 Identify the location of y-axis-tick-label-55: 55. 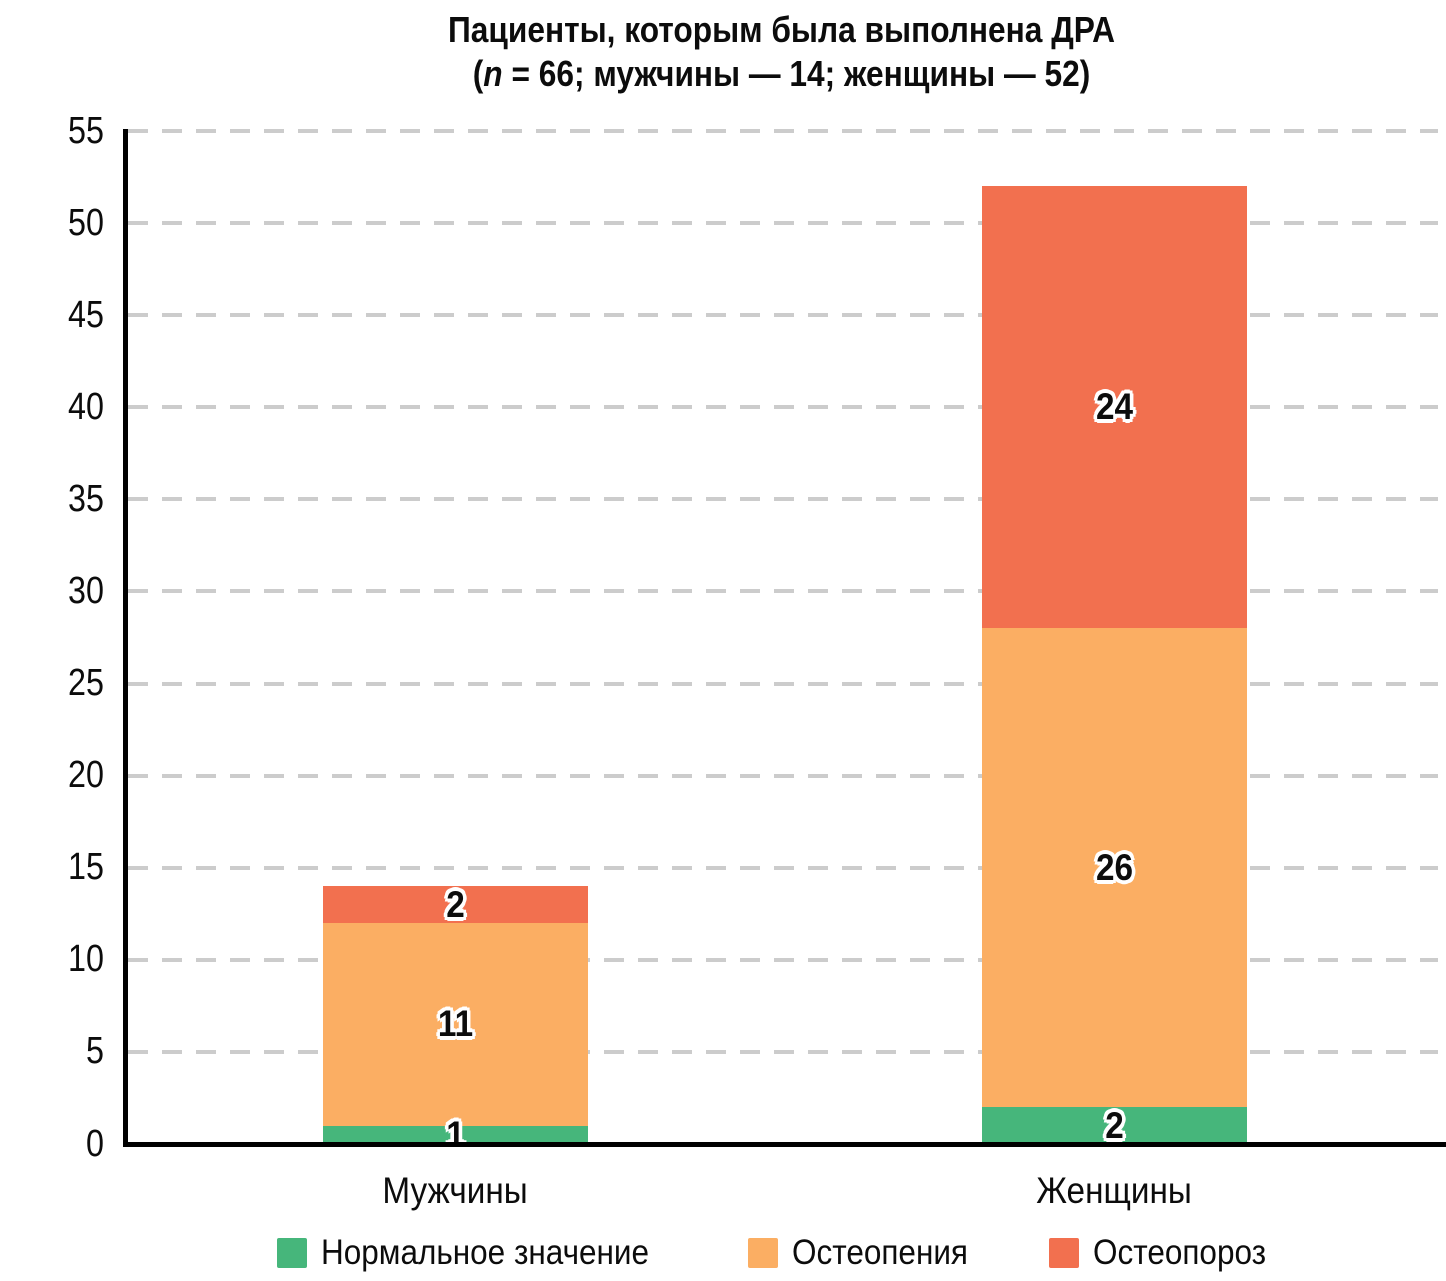
(86, 130).